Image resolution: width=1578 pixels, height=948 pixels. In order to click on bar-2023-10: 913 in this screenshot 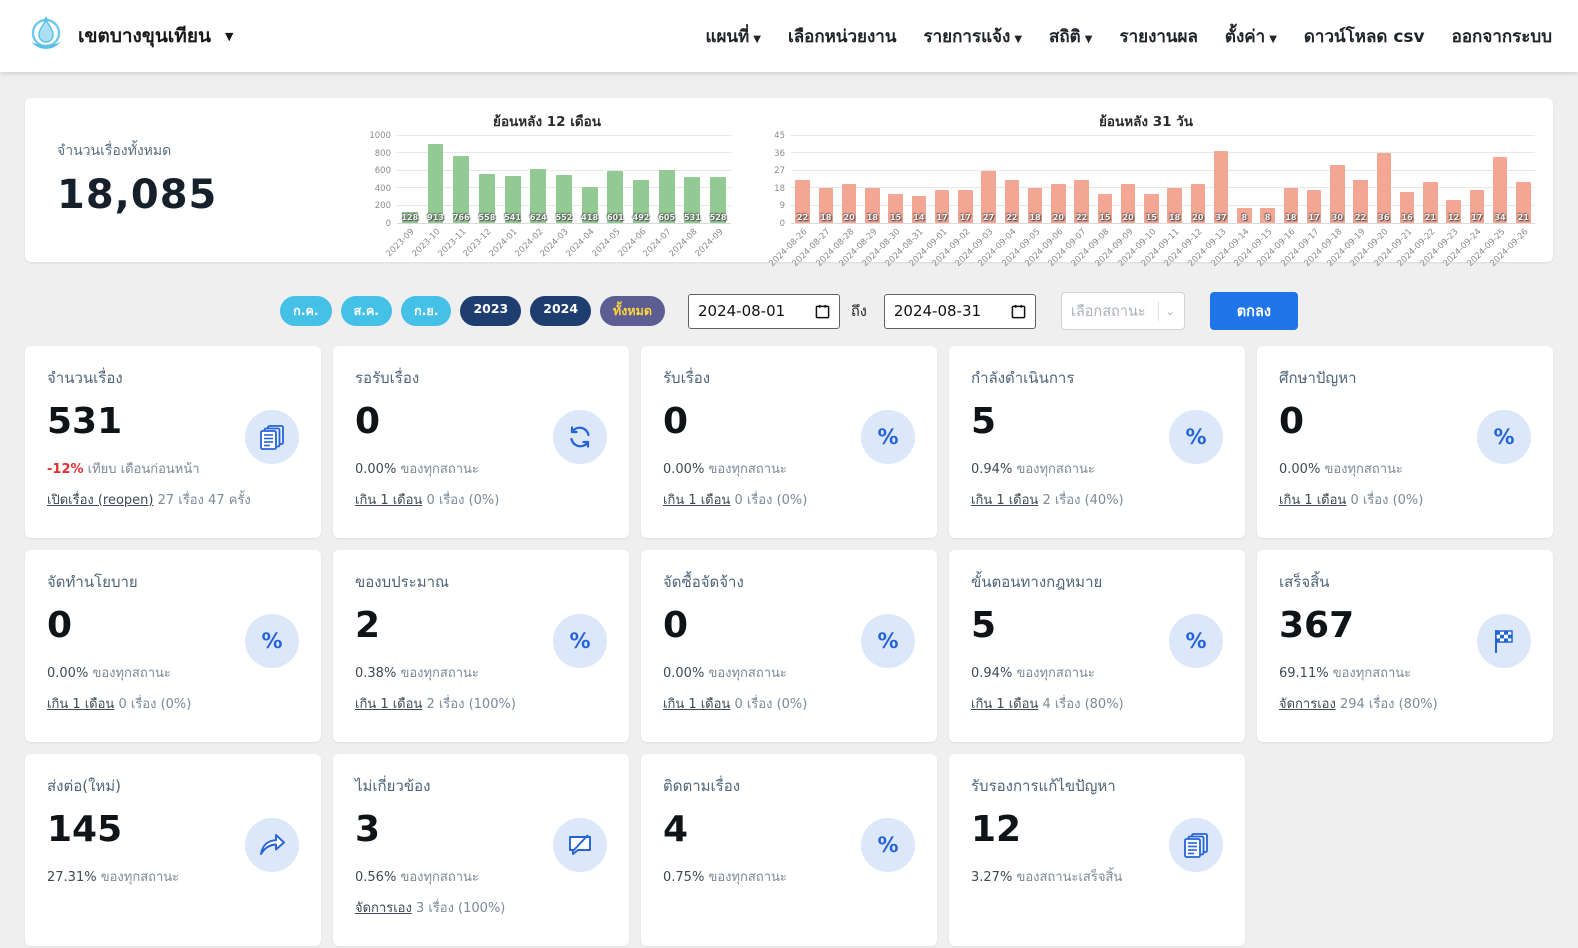, I will do `click(436, 179)`.